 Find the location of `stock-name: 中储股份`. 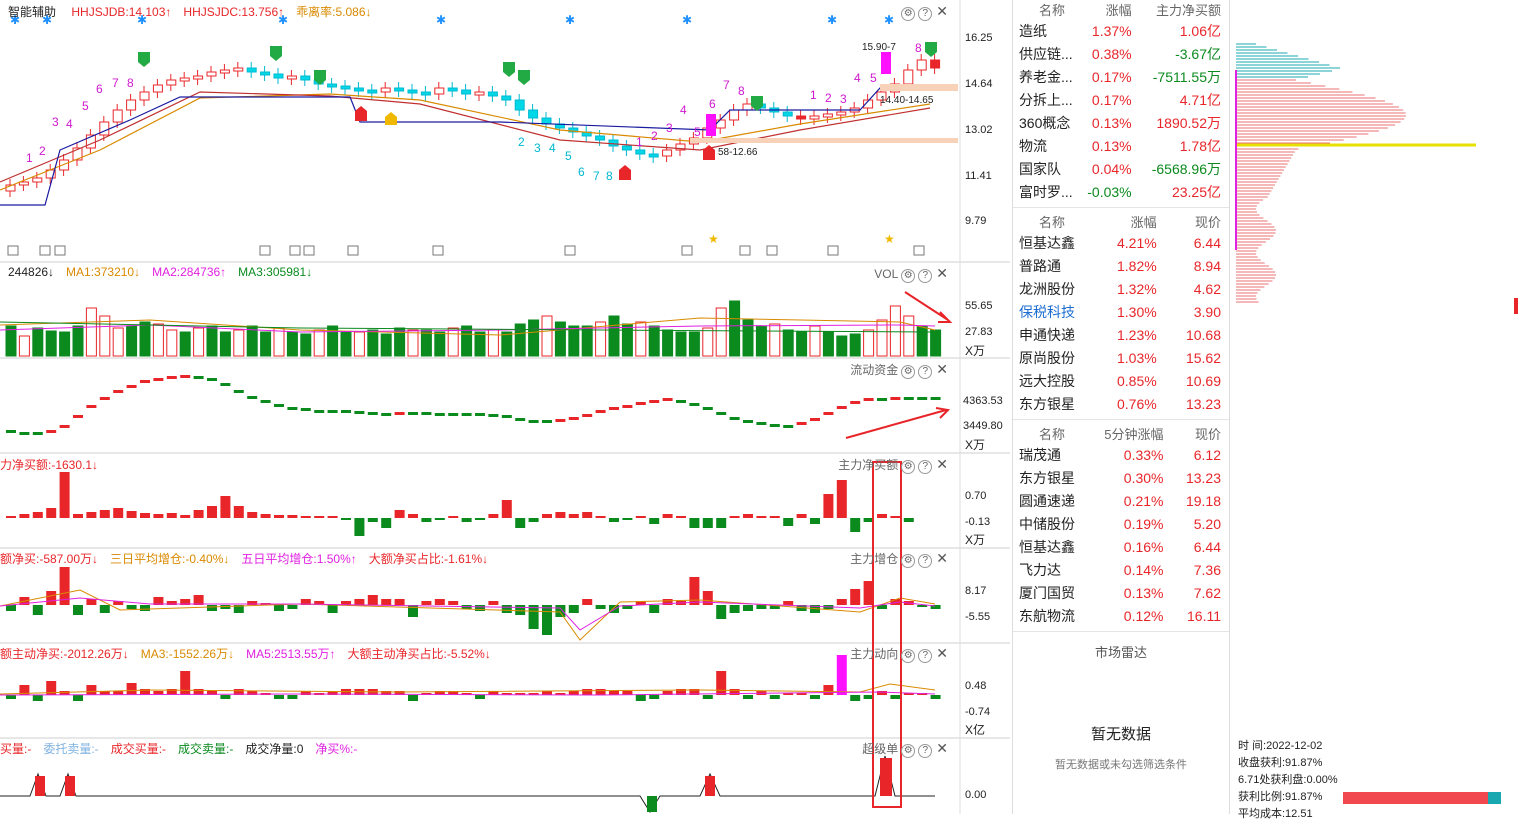

stock-name: 中储股份 is located at coordinates (1047, 523).